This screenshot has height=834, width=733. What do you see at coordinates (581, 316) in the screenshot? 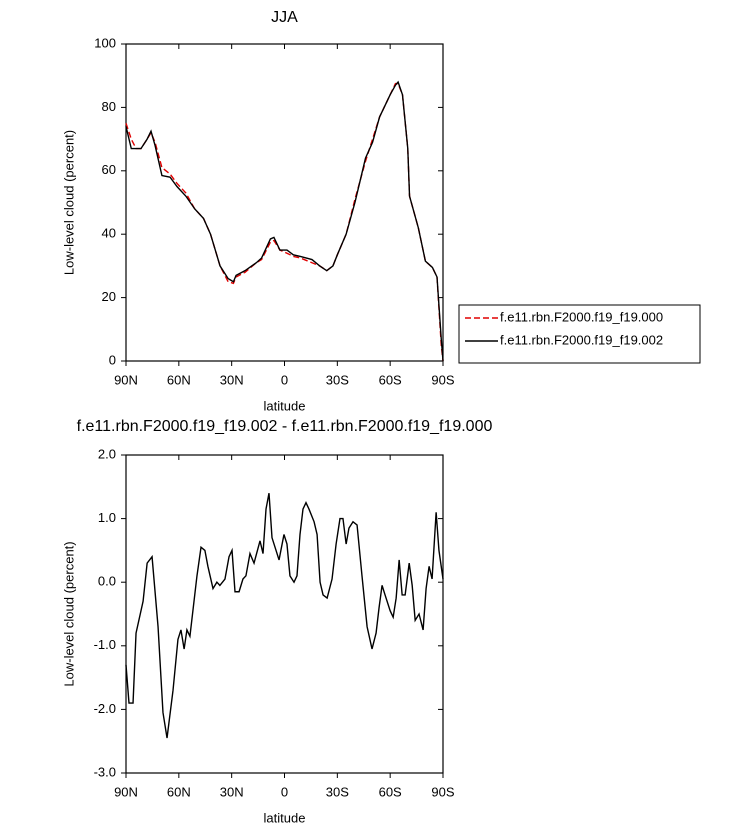
I see `legend-label: f.e11.rbn.F2000.f19_f19.000` at bounding box center [581, 316].